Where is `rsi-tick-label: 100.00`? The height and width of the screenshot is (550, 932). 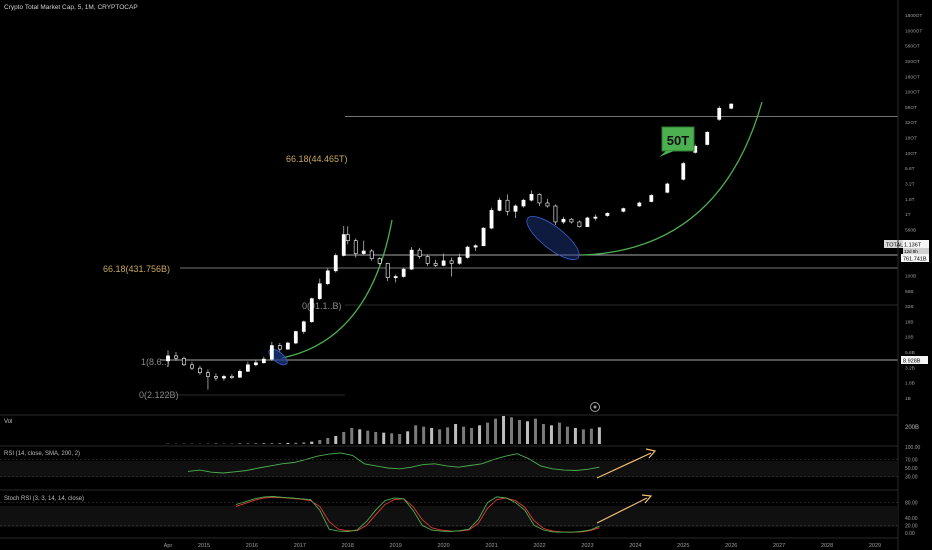
rsi-tick-label: 100.00 is located at coordinates (913, 448).